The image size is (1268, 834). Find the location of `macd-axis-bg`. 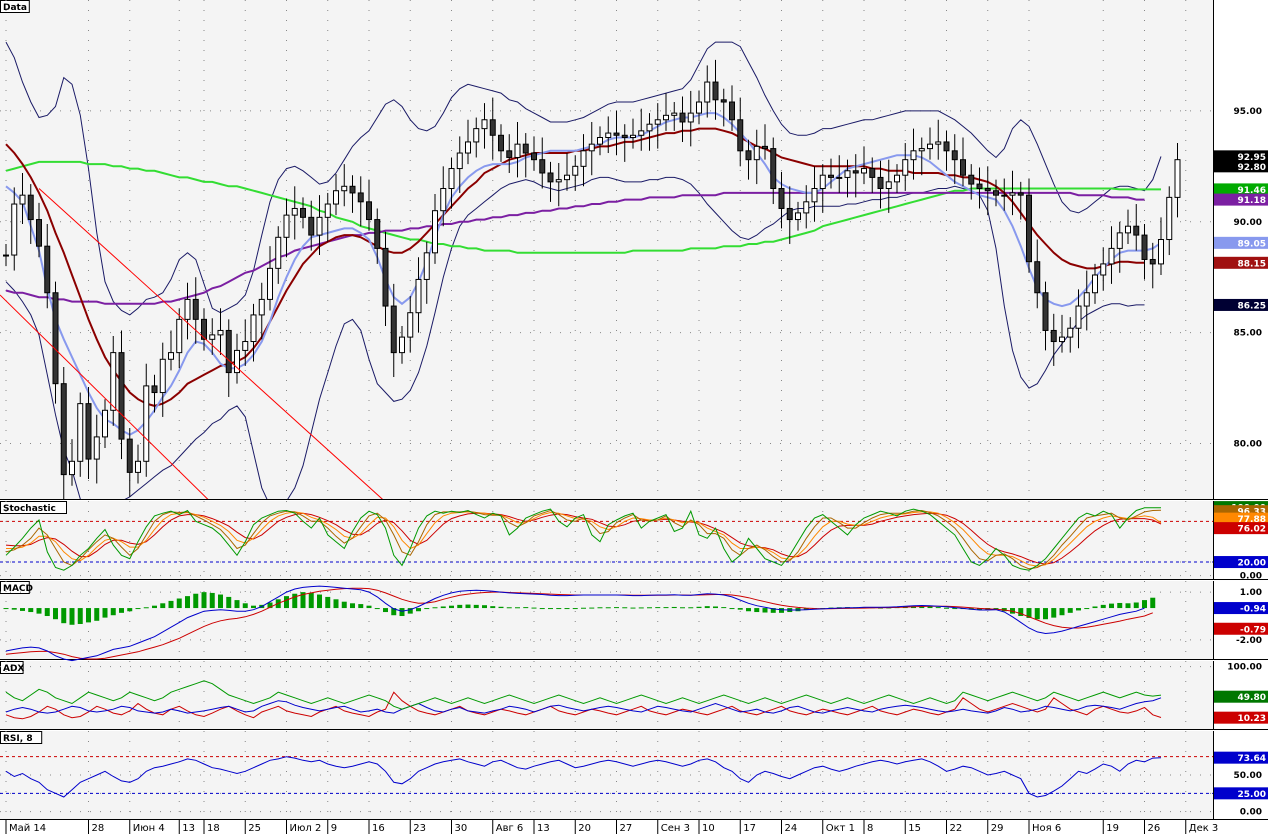

macd-axis-bg is located at coordinates (1240, 620).